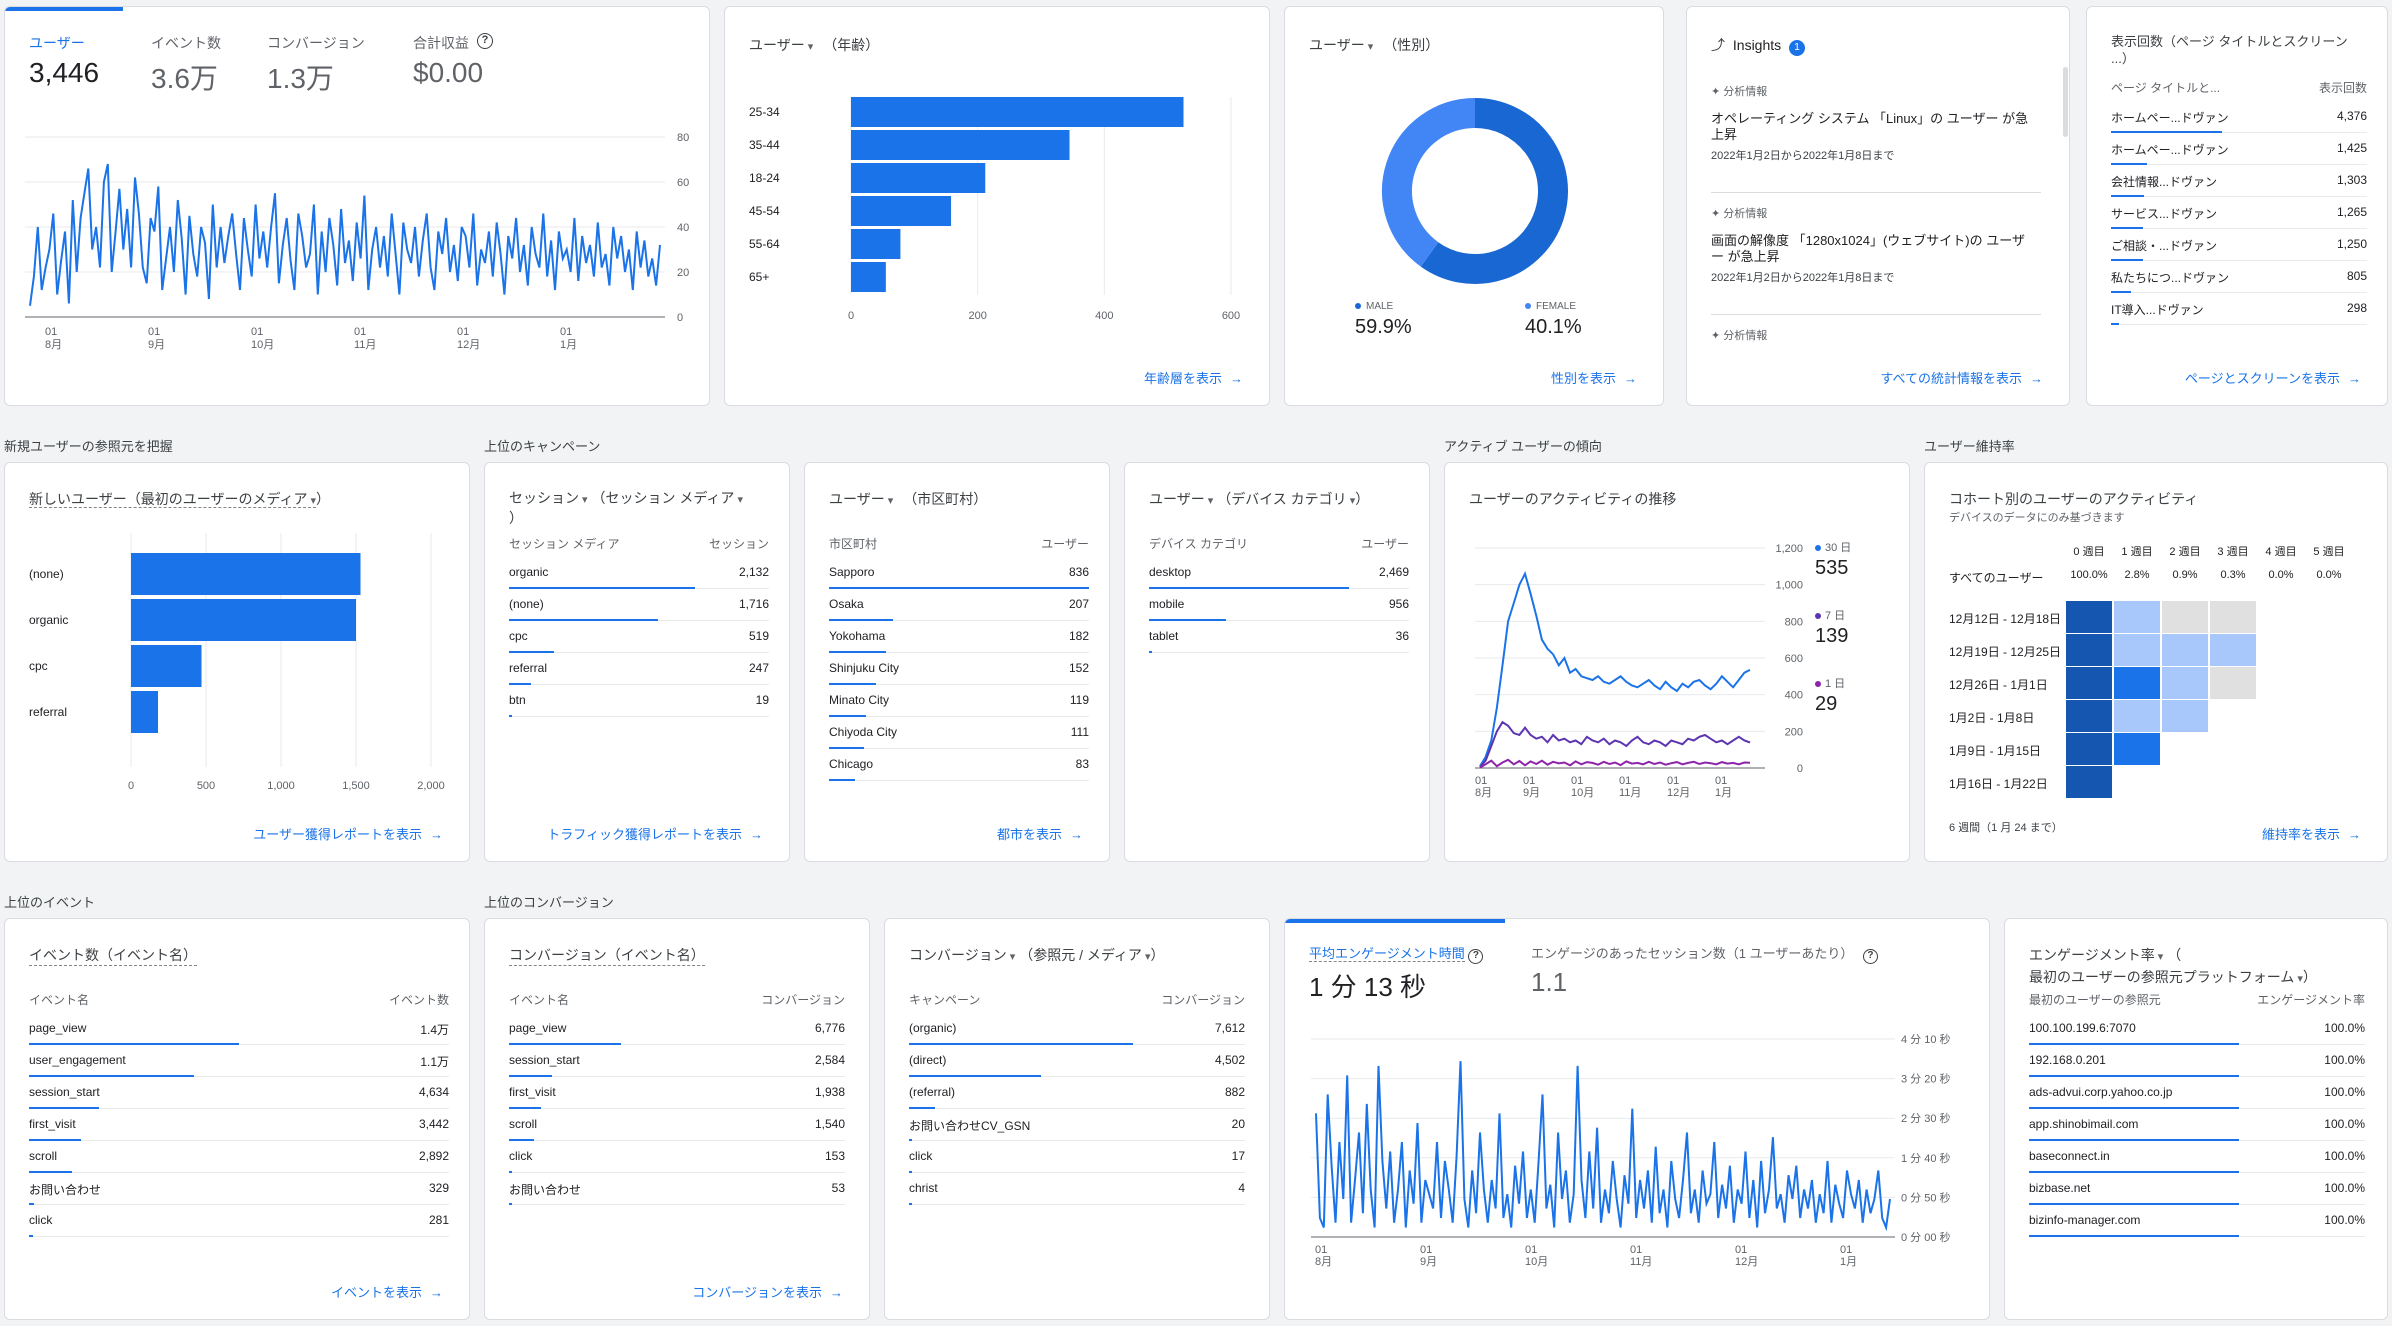 Image resolution: width=2392 pixels, height=1326 pixels. I want to click on table-row: Yokohama 182, so click(959, 637).